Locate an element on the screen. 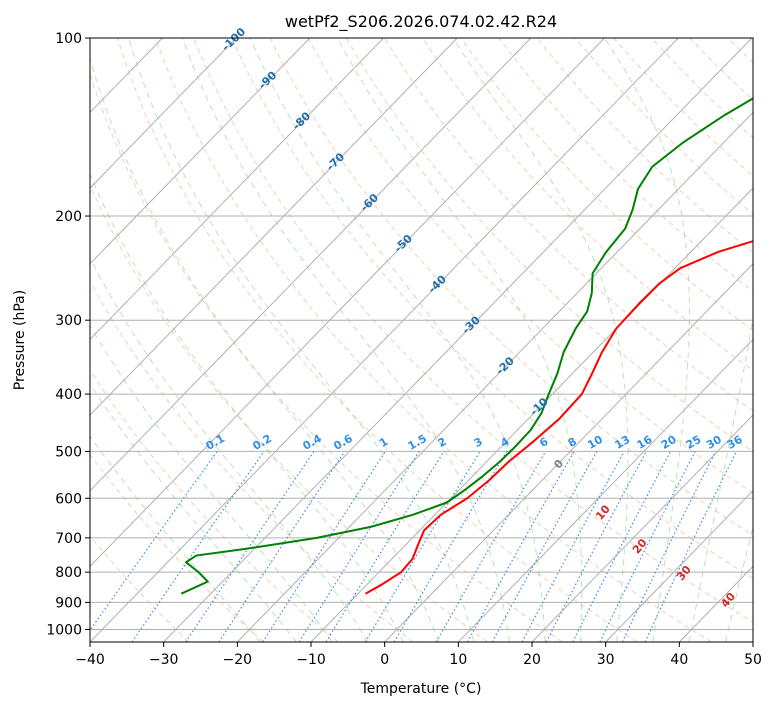  y-axis-label: Pressure (hPa) is located at coordinates (20, 340).